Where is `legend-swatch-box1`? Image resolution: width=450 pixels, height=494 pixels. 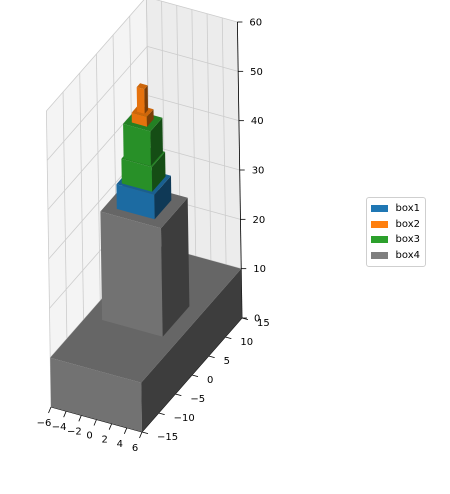 legend-swatch-box1 is located at coordinates (379, 209).